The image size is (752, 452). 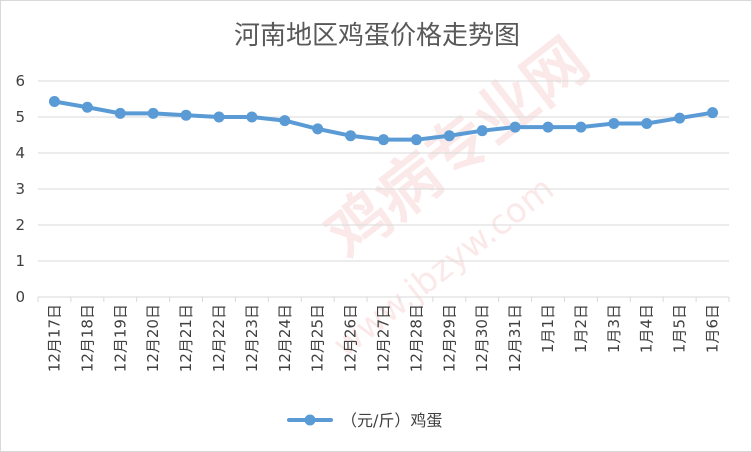 I want to click on x-tick-label: 12月26日, so click(x=351, y=338).